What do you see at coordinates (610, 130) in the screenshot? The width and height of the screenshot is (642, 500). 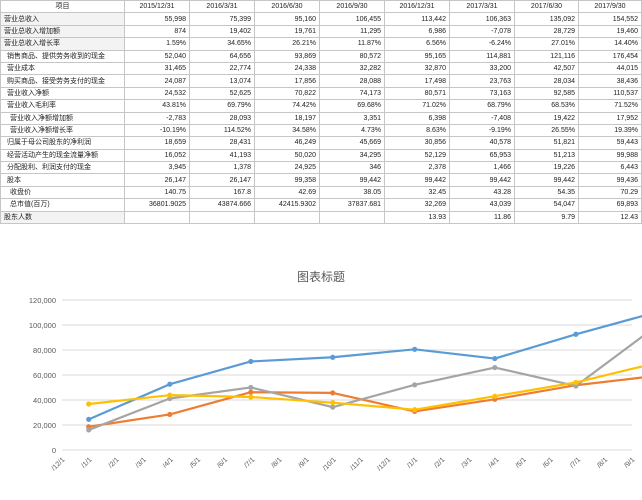 I see `value-cell: 19.39%` at bounding box center [610, 130].